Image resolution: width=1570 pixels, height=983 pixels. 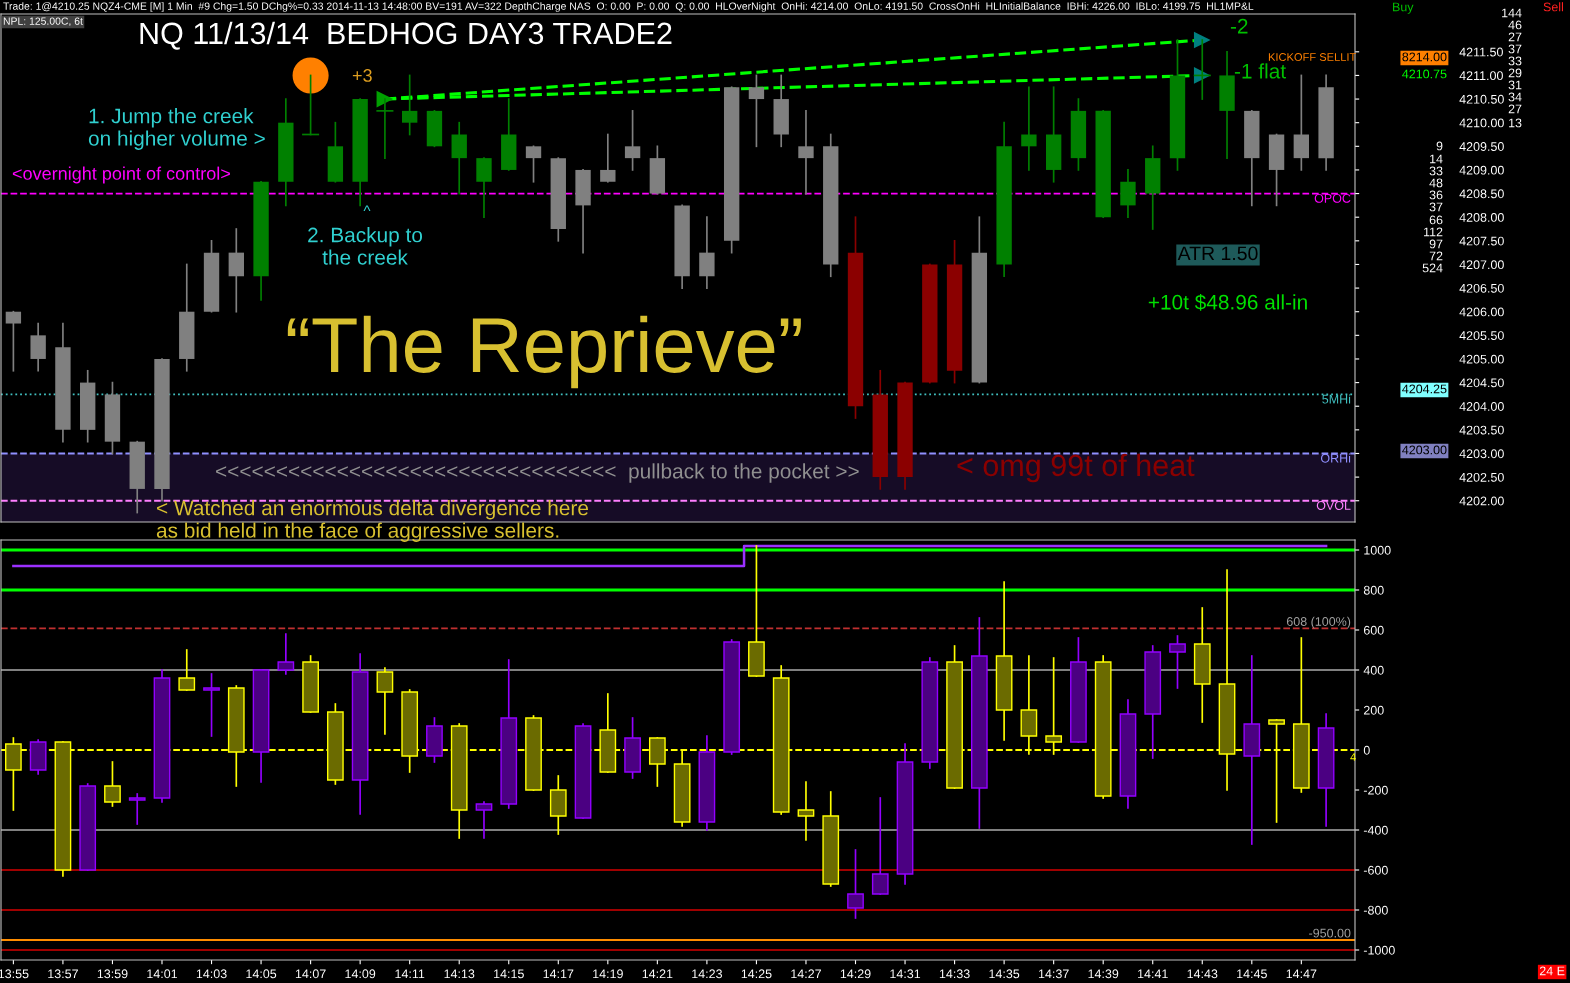 What do you see at coordinates (362, 75) in the screenshot?
I see `annotation: +3` at bounding box center [362, 75].